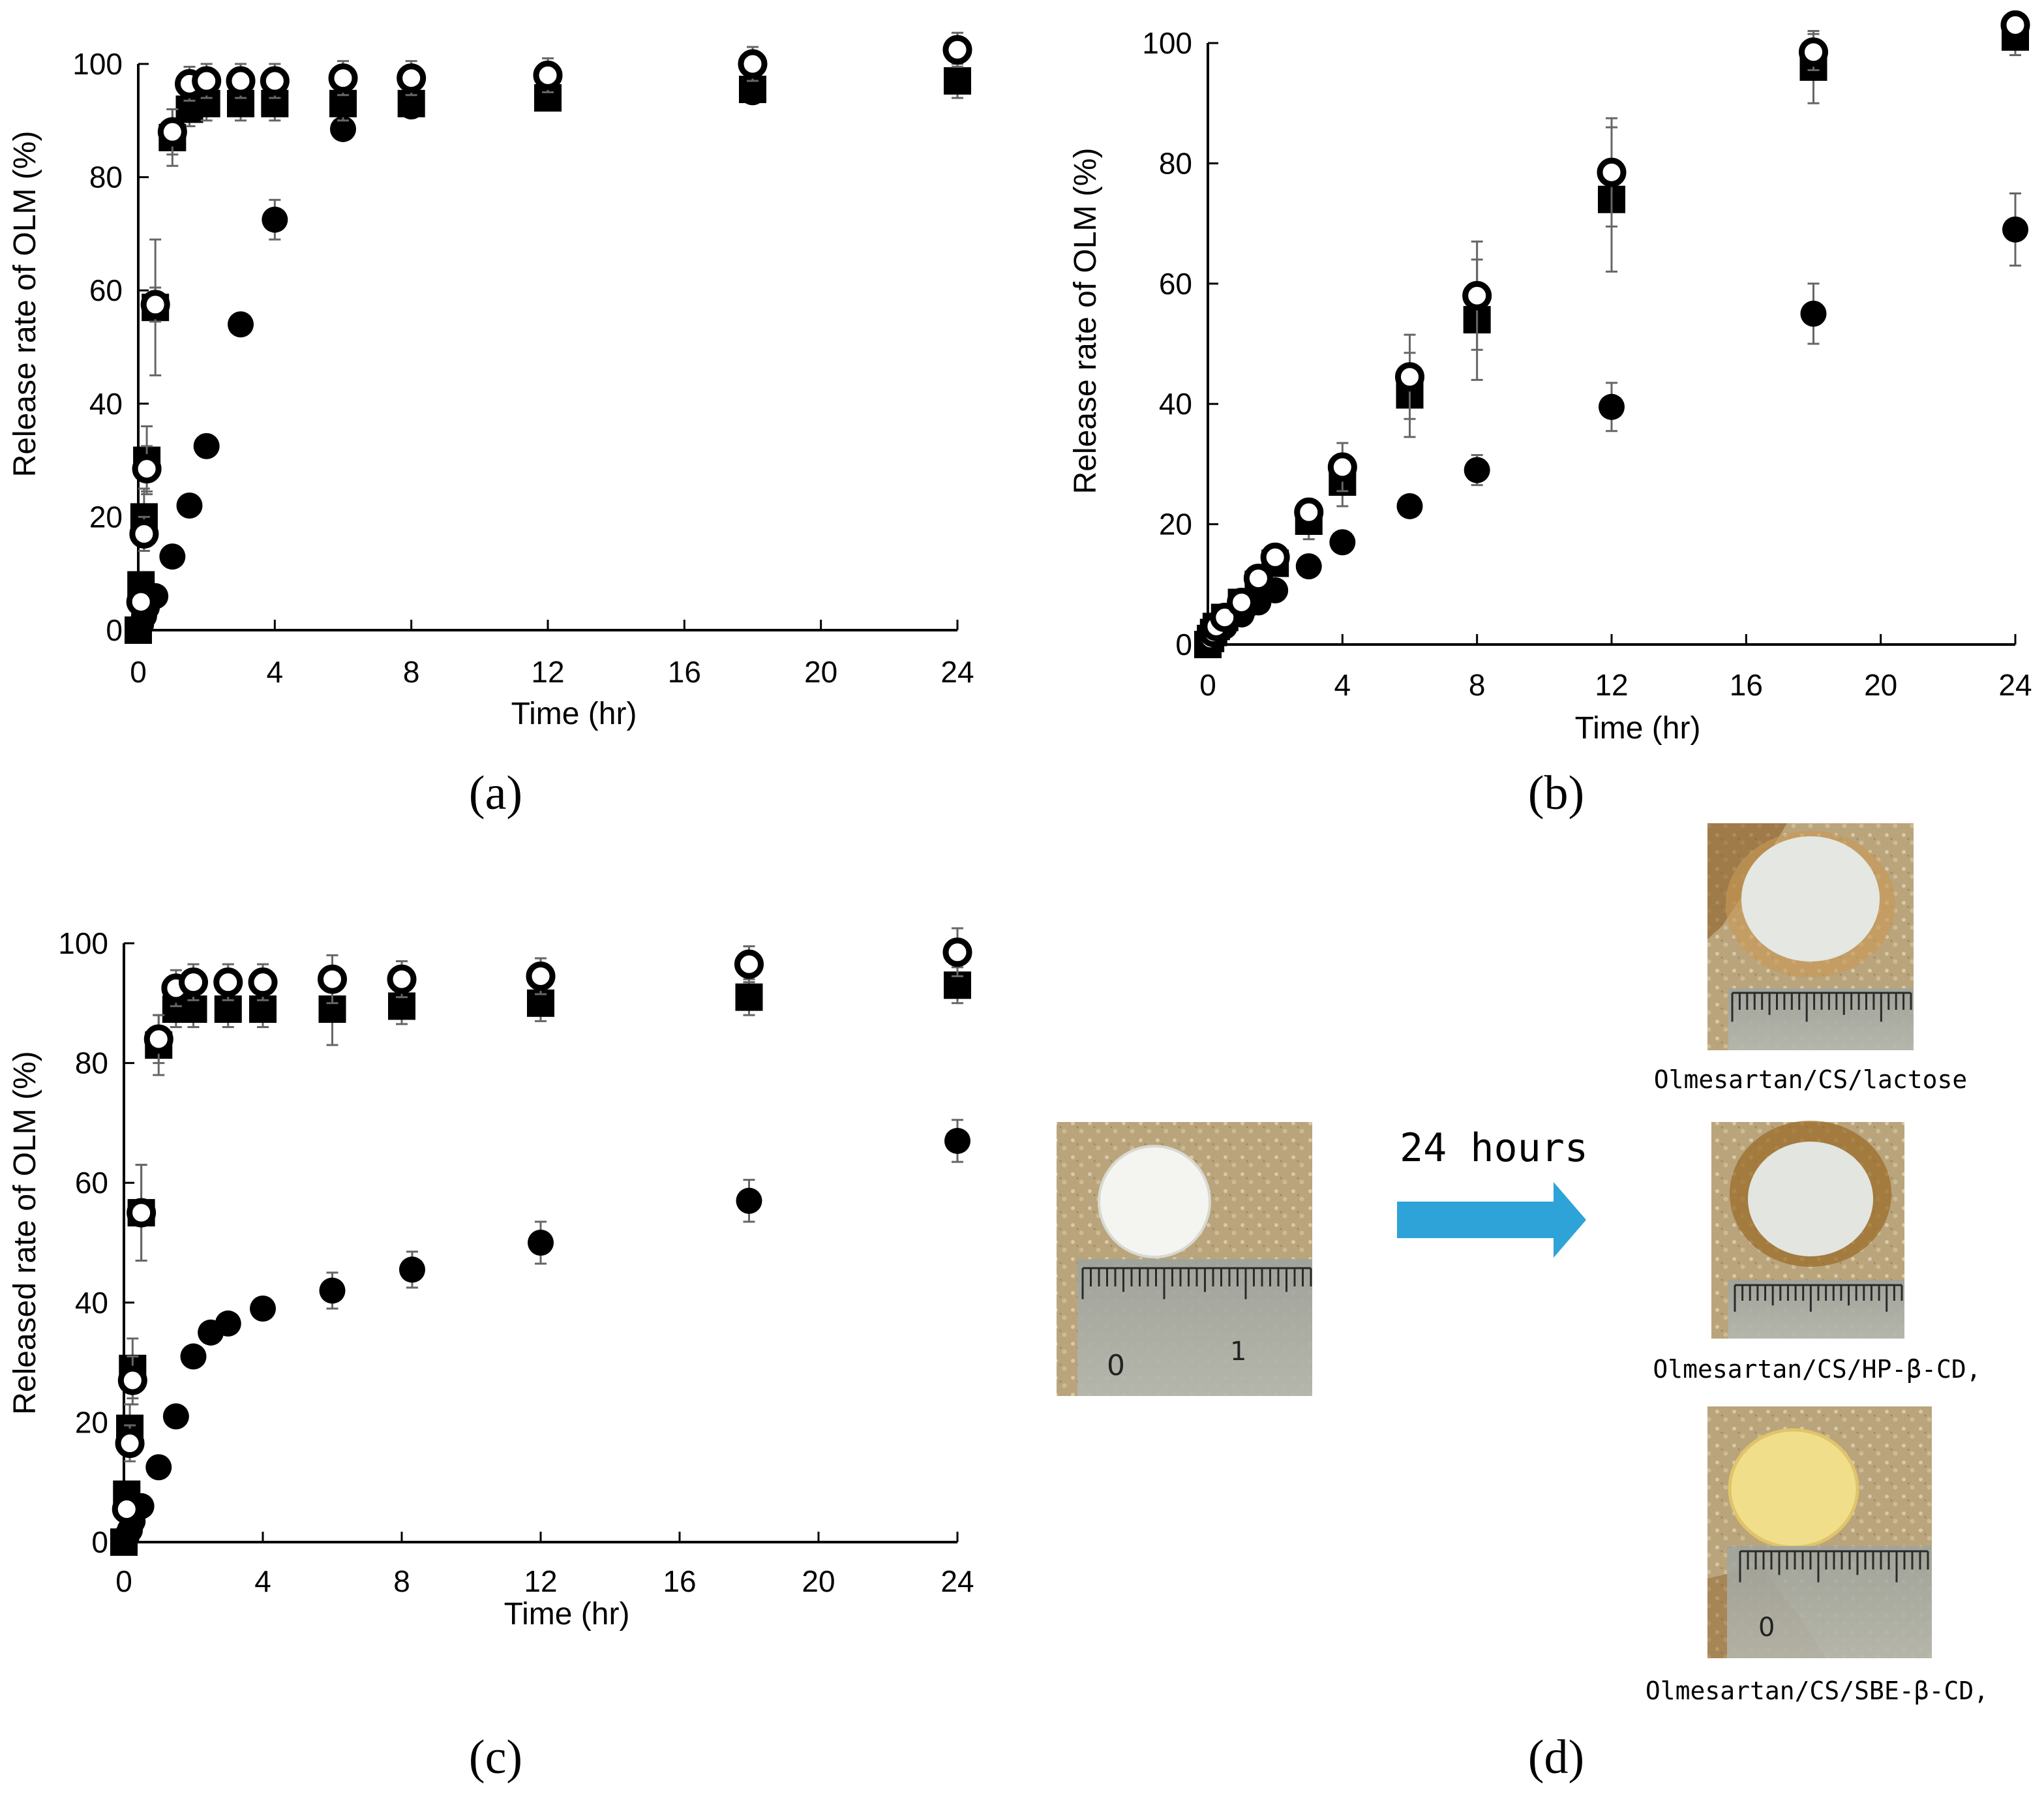  I want to click on photo-sbe-beta-cd: 0, so click(1819, 1532).